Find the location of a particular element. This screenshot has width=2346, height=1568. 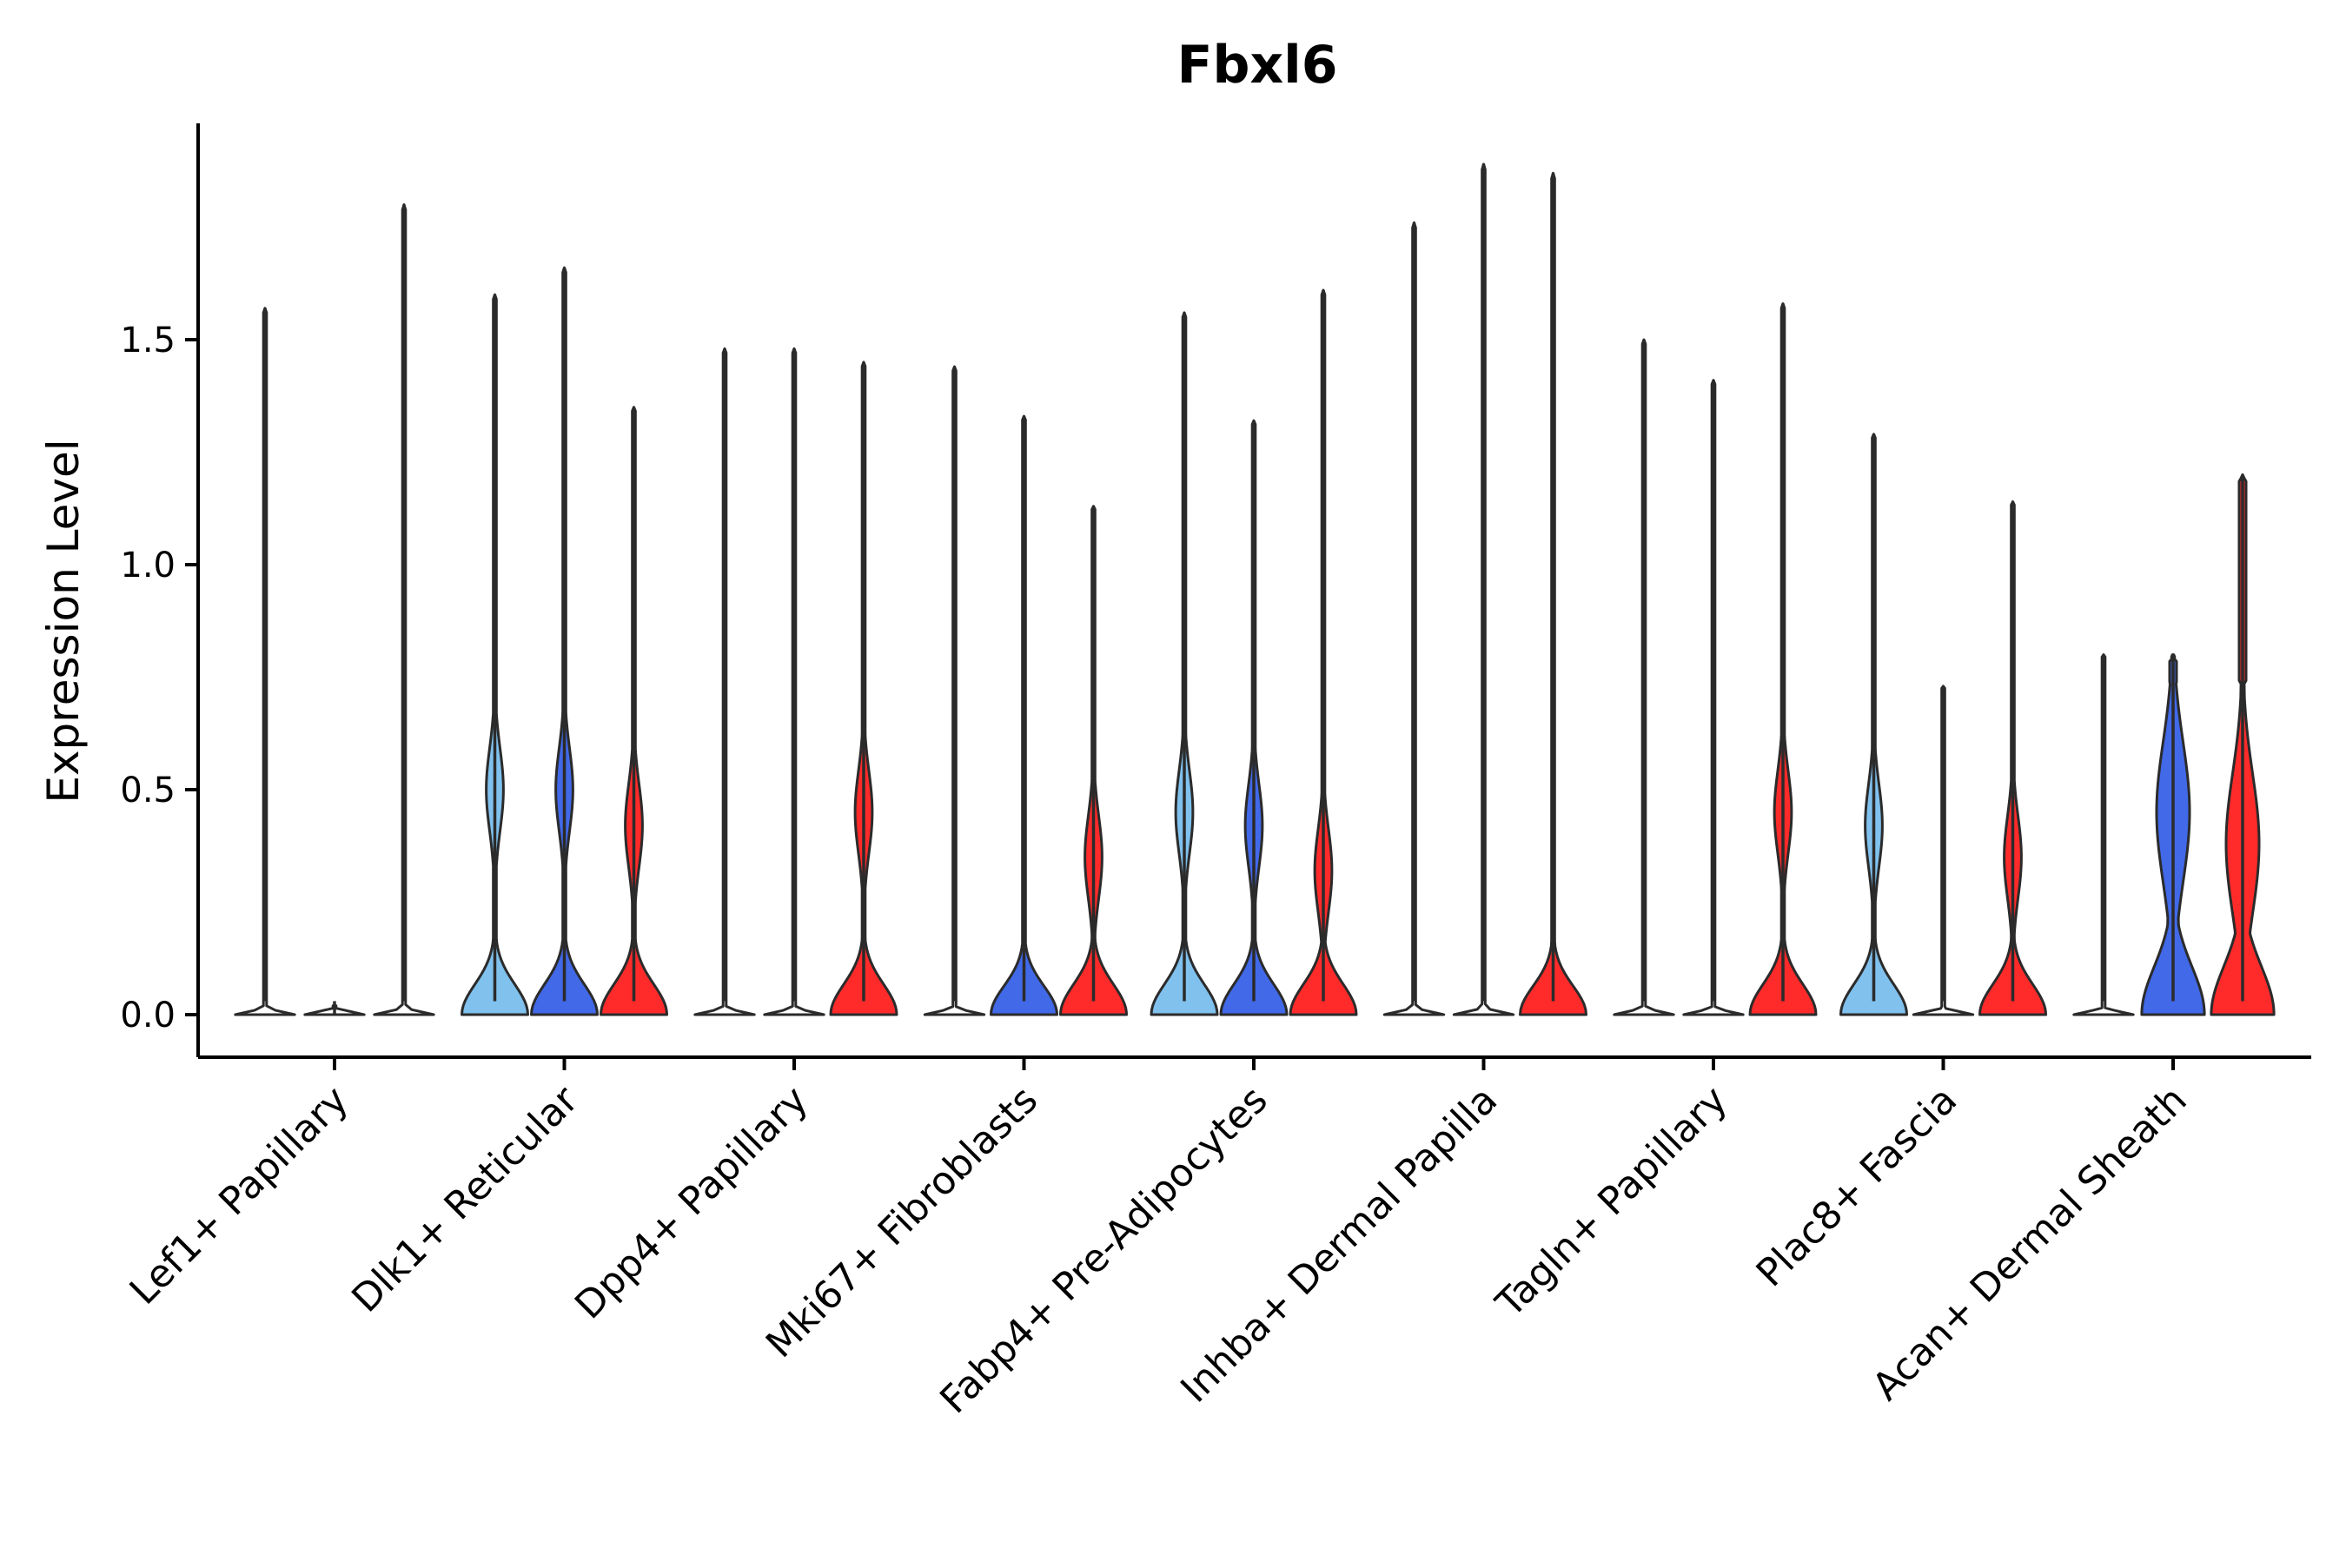

y-tick-label: 0.0 is located at coordinates (148, 1015).